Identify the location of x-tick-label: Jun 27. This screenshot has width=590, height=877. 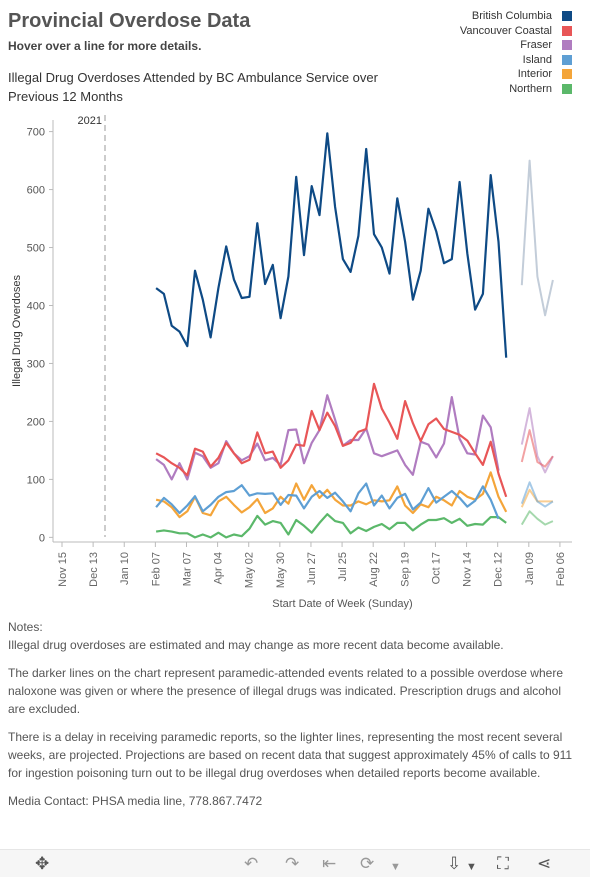
(312, 568).